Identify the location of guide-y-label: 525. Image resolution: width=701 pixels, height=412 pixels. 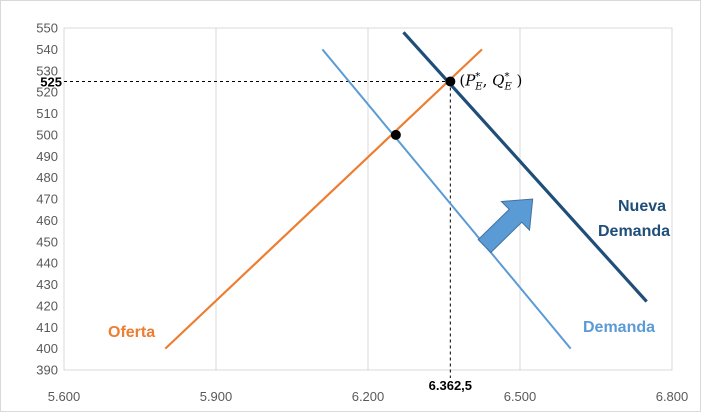
(51, 81).